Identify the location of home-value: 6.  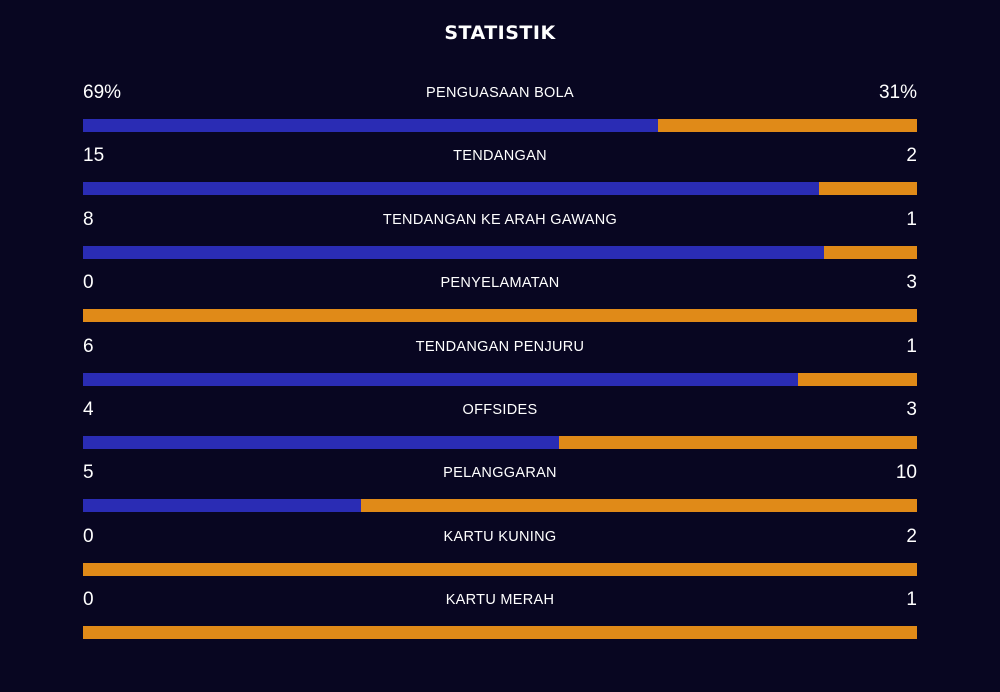
(88, 346).